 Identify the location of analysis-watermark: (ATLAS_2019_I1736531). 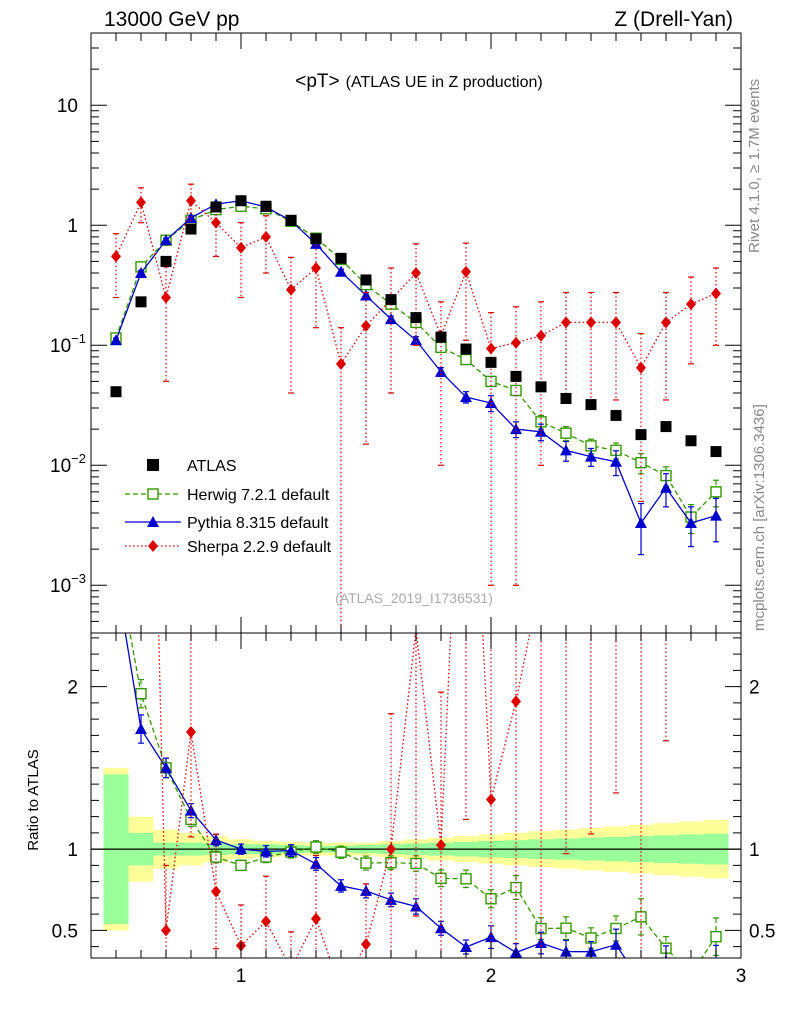
(414, 598).